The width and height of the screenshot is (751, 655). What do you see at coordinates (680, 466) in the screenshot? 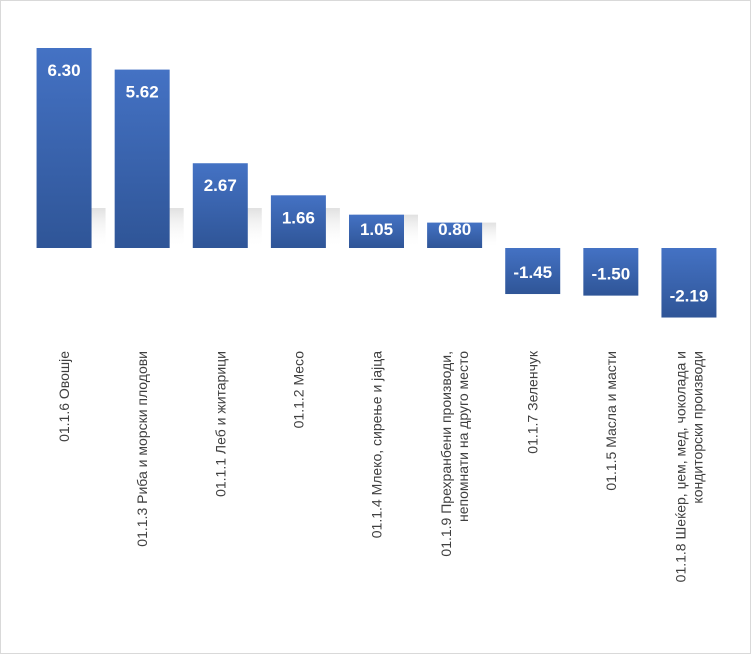
I see `category-label-line: 01.1.8 Шеќер, џем, мед, чоколада и` at bounding box center [680, 466].